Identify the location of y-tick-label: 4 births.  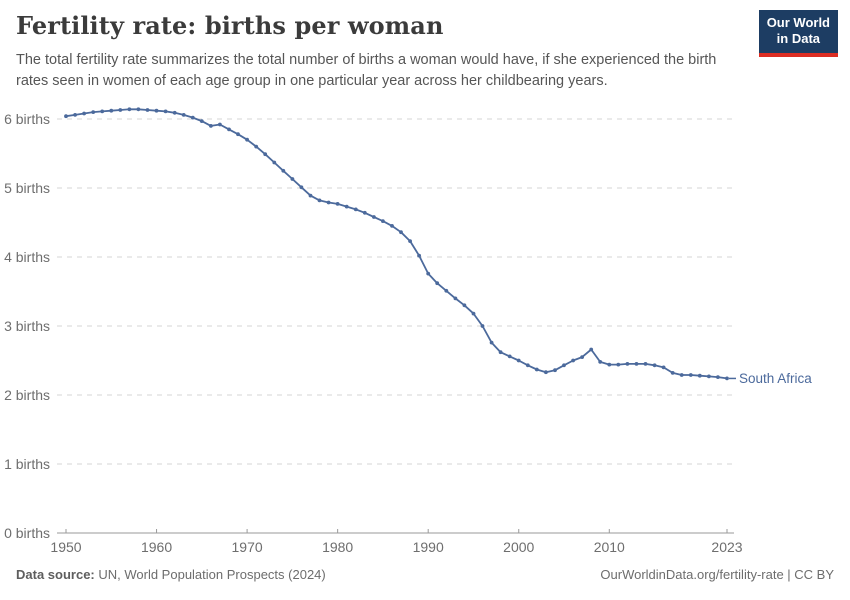
(27, 257).